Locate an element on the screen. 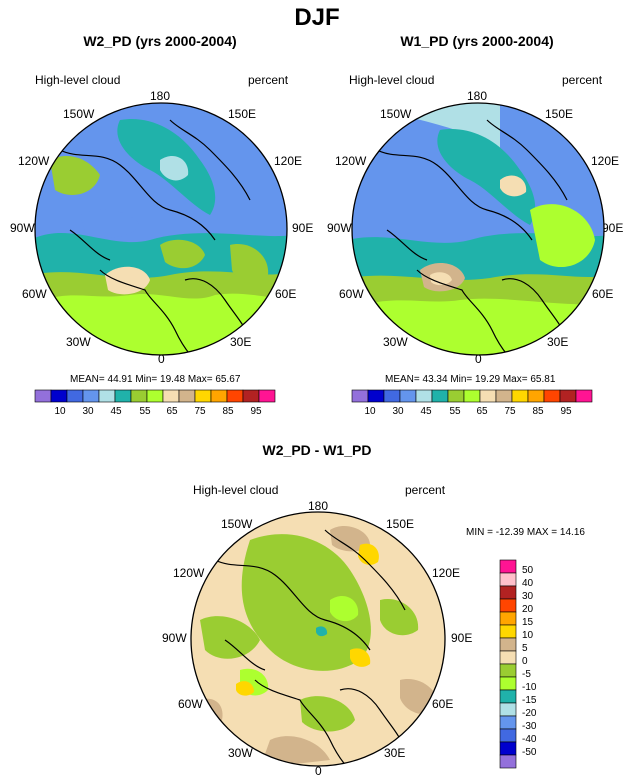 The width and height of the screenshot is (634, 780). colorbar-w1 is located at coordinates (472, 396).